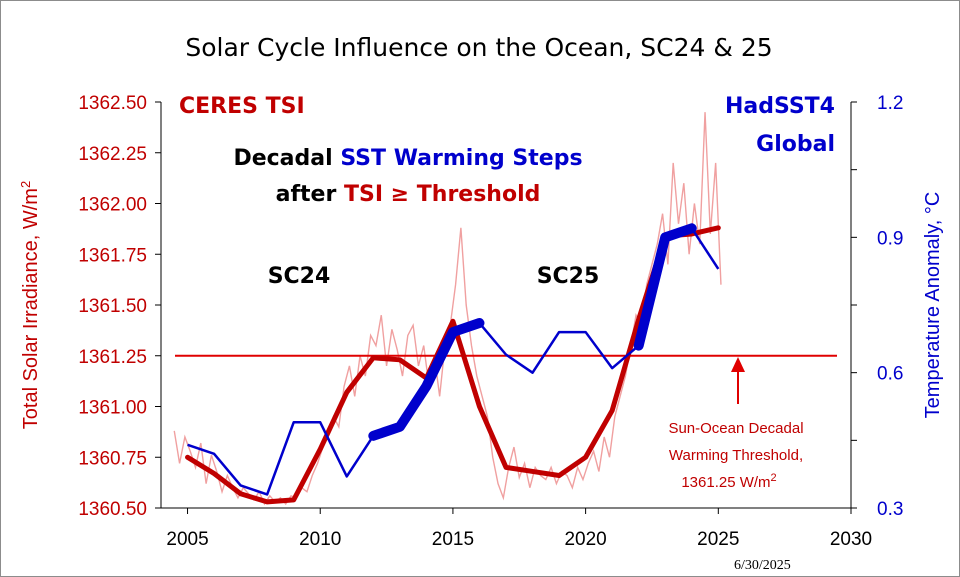 The image size is (960, 577). What do you see at coordinates (890, 238) in the screenshot?
I see `right-tick-label: 0.9` at bounding box center [890, 238].